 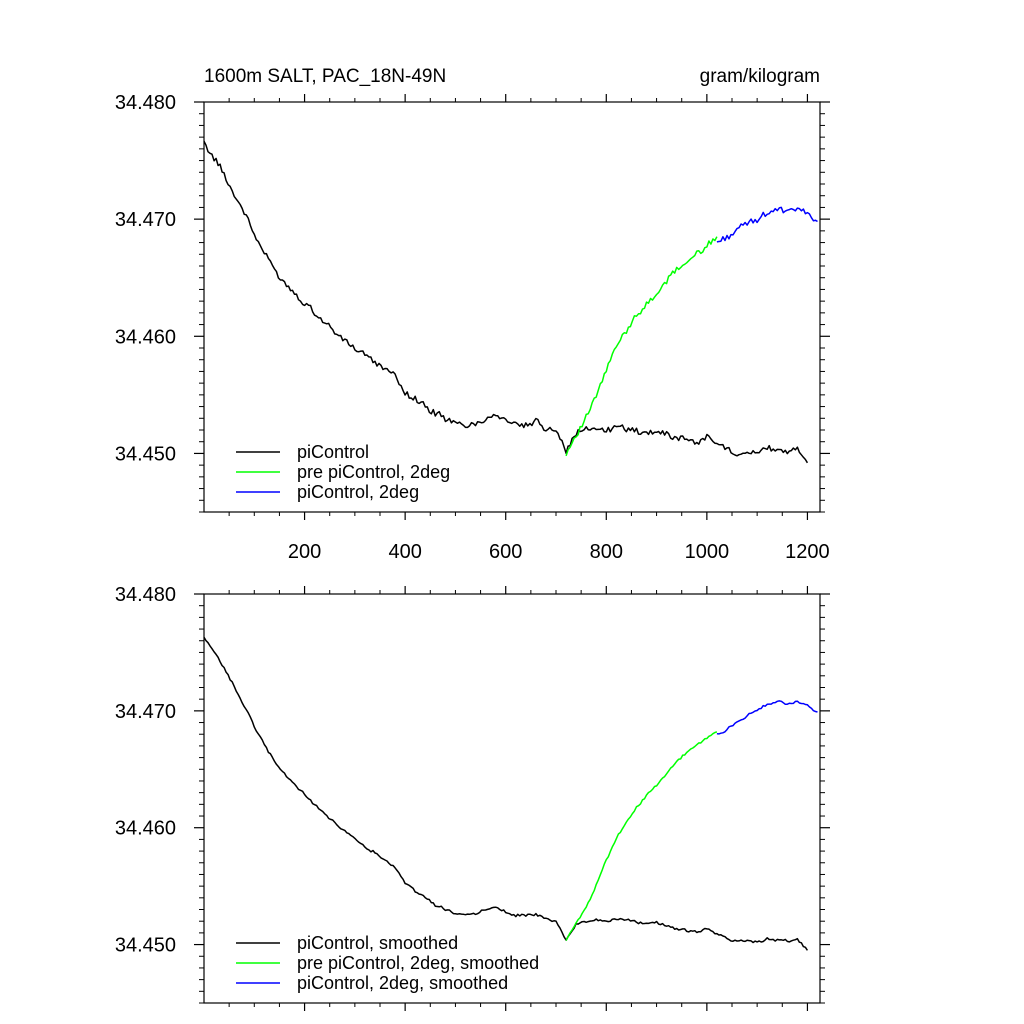 I want to click on legend-label: pre piControl, 2deg, smoothed, so click(x=418, y=963).